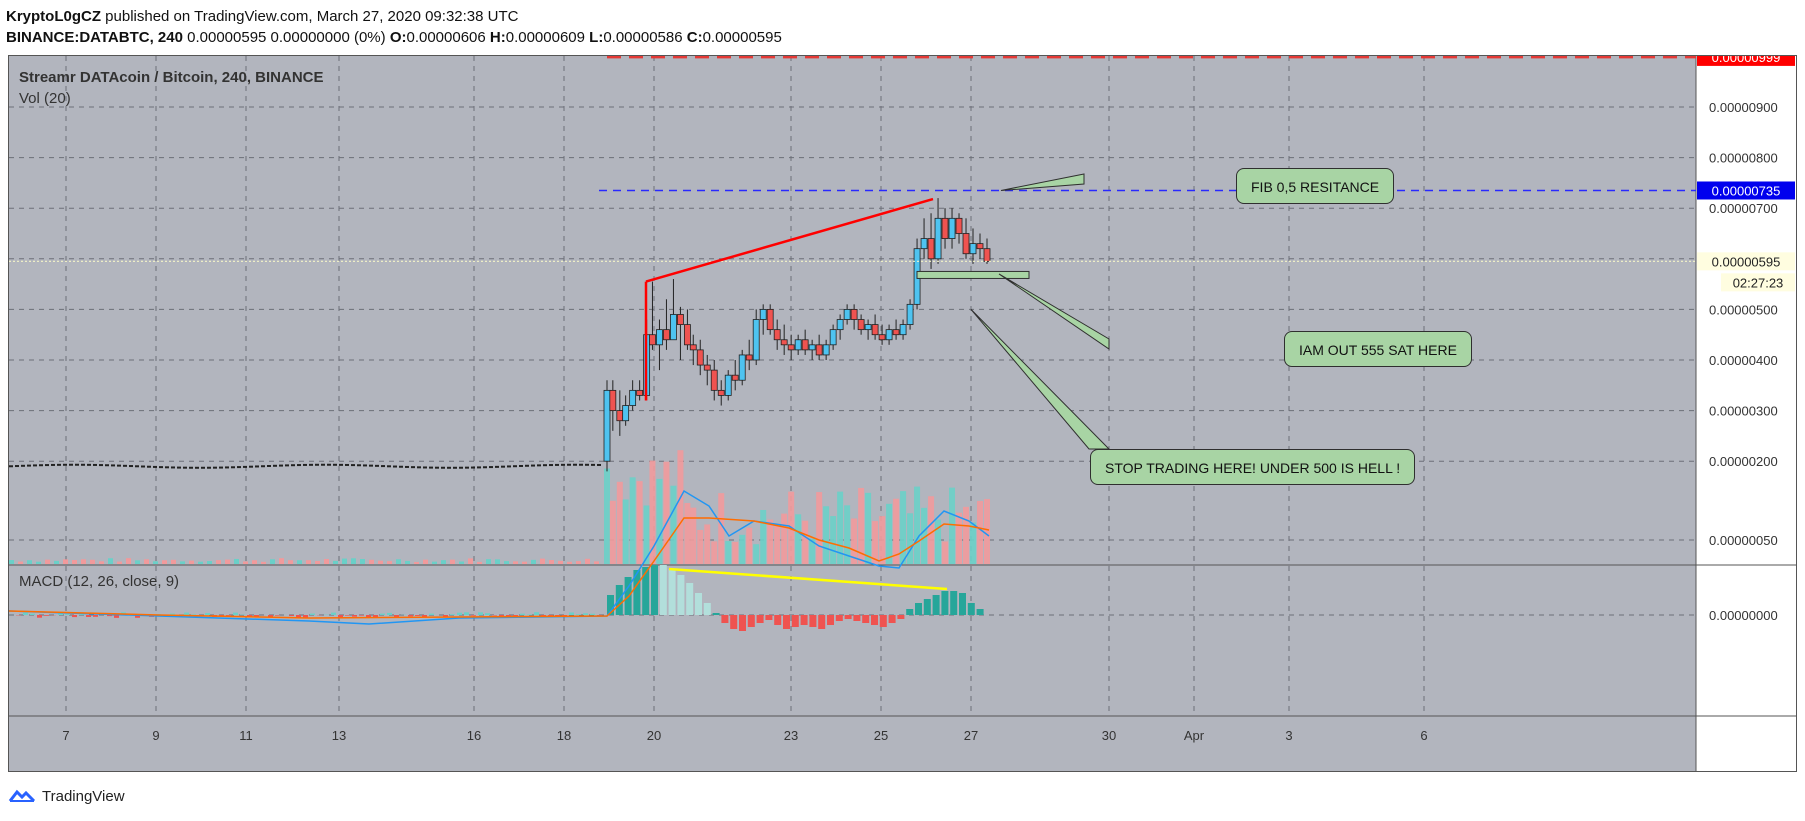 The height and width of the screenshot is (821, 1805). Describe the element at coordinates (286, 37) in the screenshot. I see `price-change: 0.00000595 0.00000000 (0%)` at that location.